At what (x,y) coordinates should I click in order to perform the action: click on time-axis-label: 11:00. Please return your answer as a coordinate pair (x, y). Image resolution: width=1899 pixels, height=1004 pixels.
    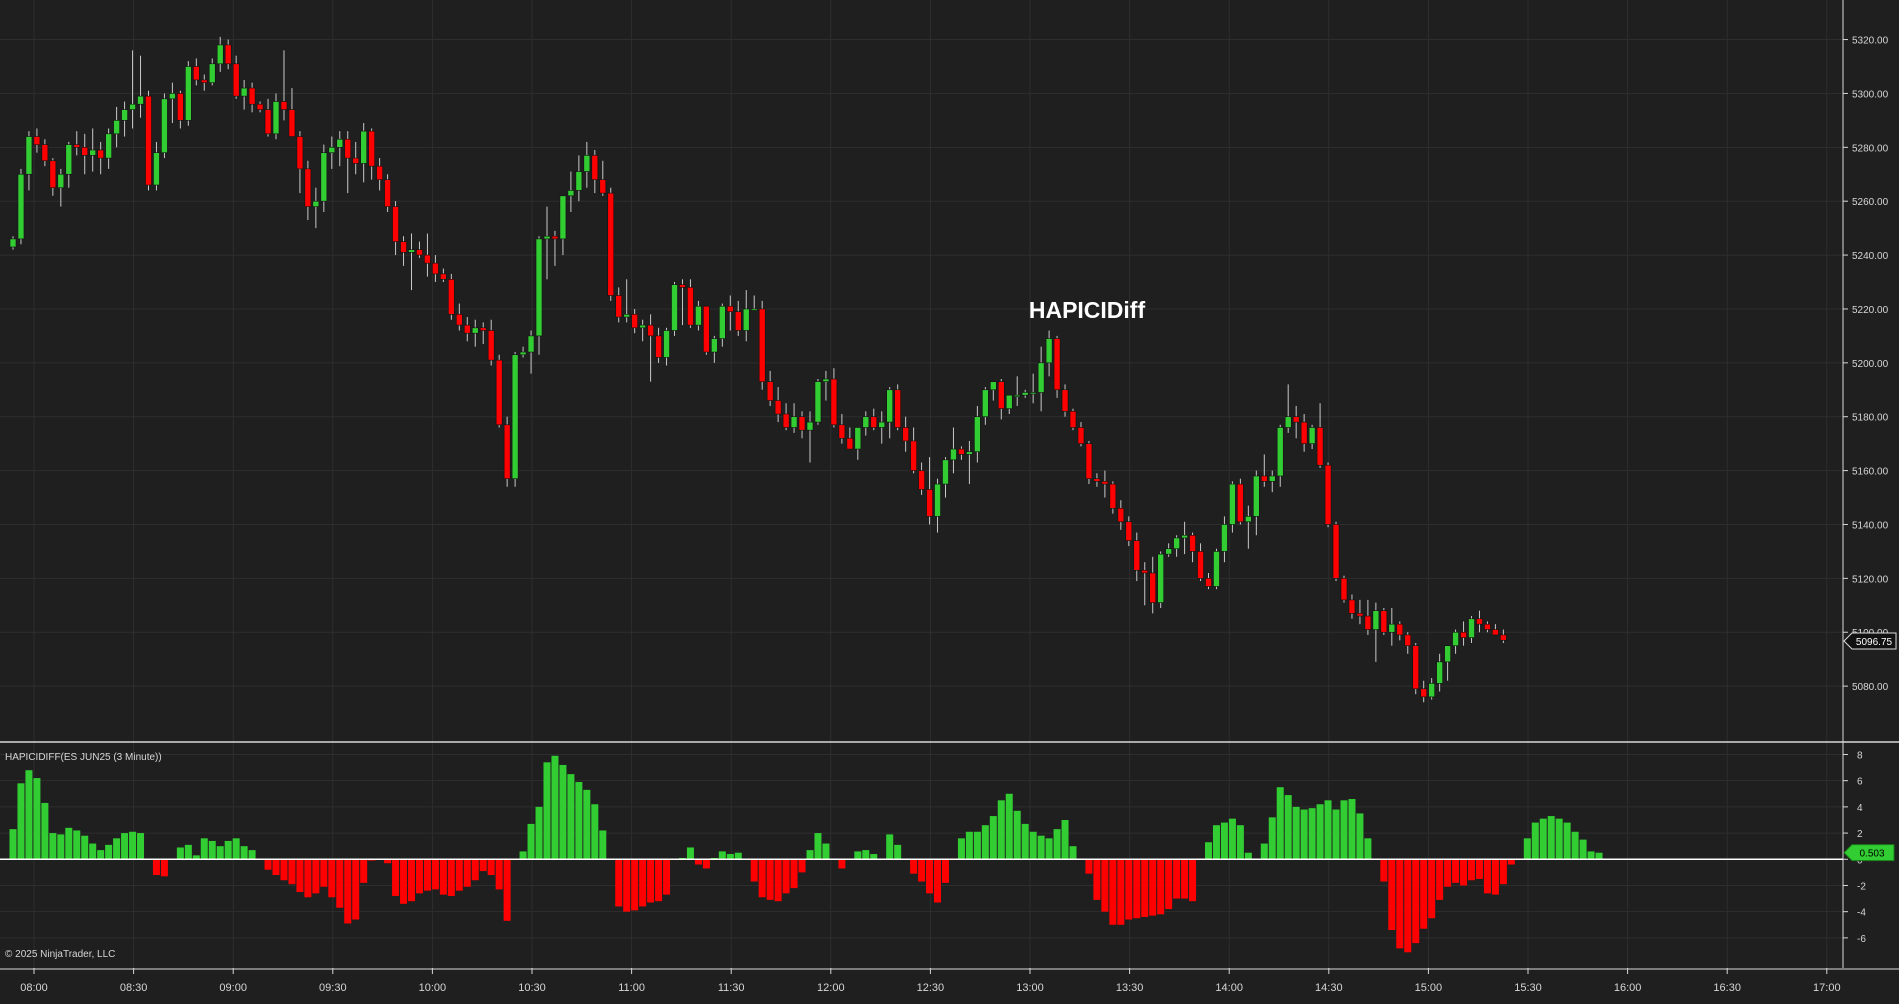
    Looking at the image, I should click on (631, 988).